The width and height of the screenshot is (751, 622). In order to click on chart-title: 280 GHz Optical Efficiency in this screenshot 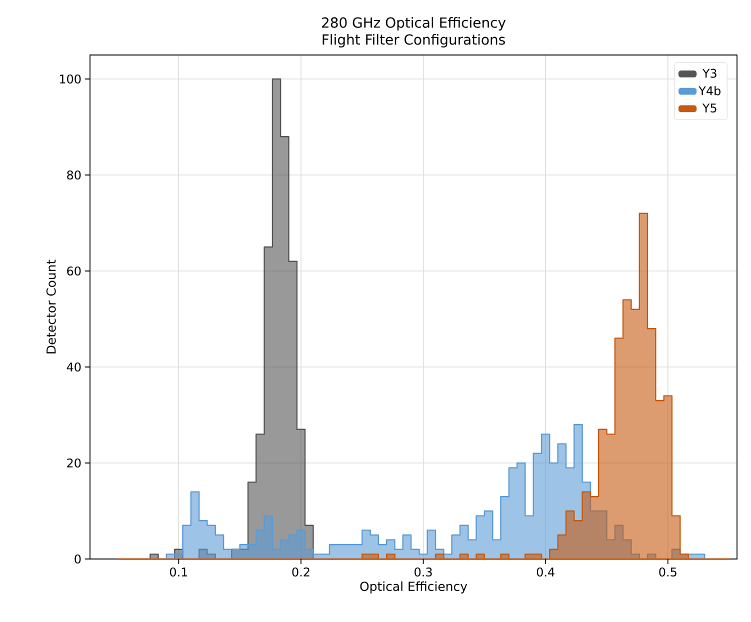, I will do `click(414, 24)`.